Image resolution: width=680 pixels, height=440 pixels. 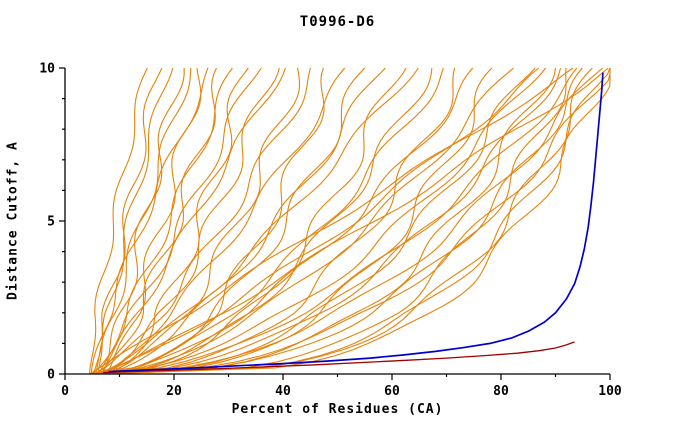 I want to click on x-tick-label: 60, so click(x=392, y=391).